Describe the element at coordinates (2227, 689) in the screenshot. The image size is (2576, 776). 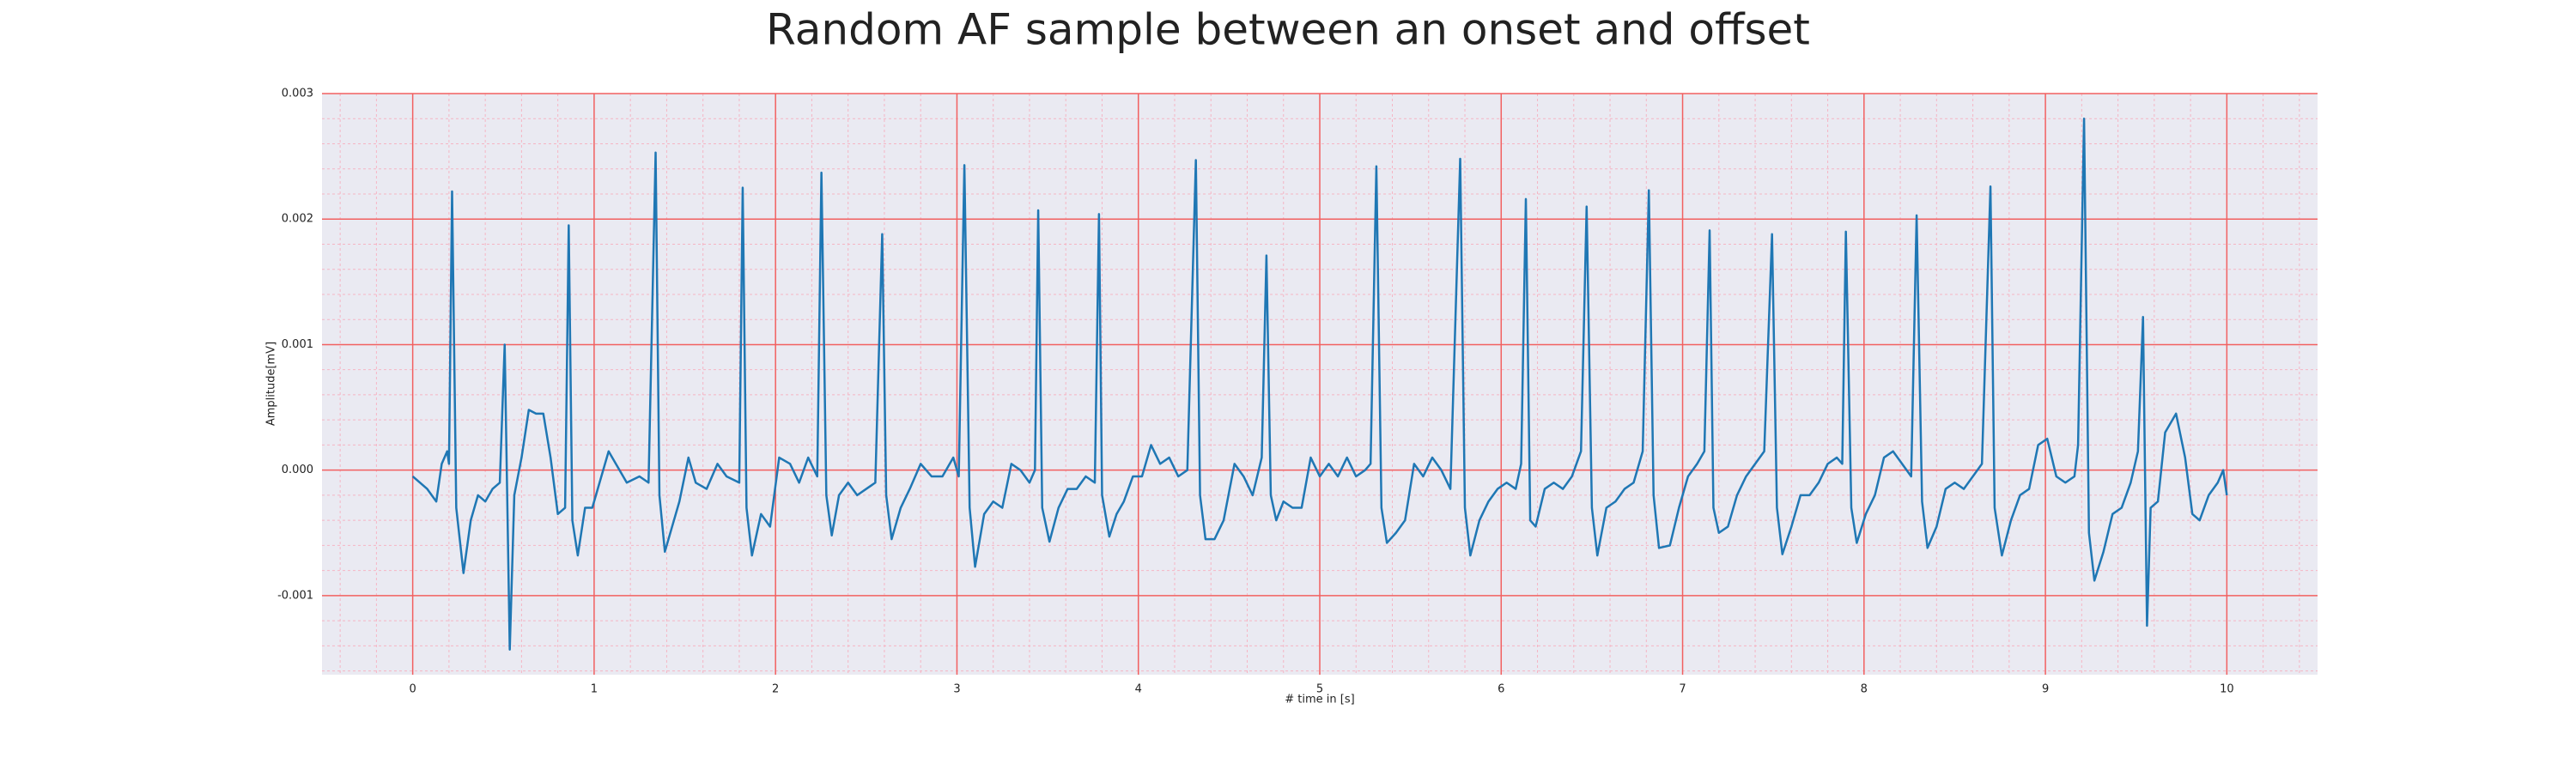
I see `x-tick-label: 10` at that location.